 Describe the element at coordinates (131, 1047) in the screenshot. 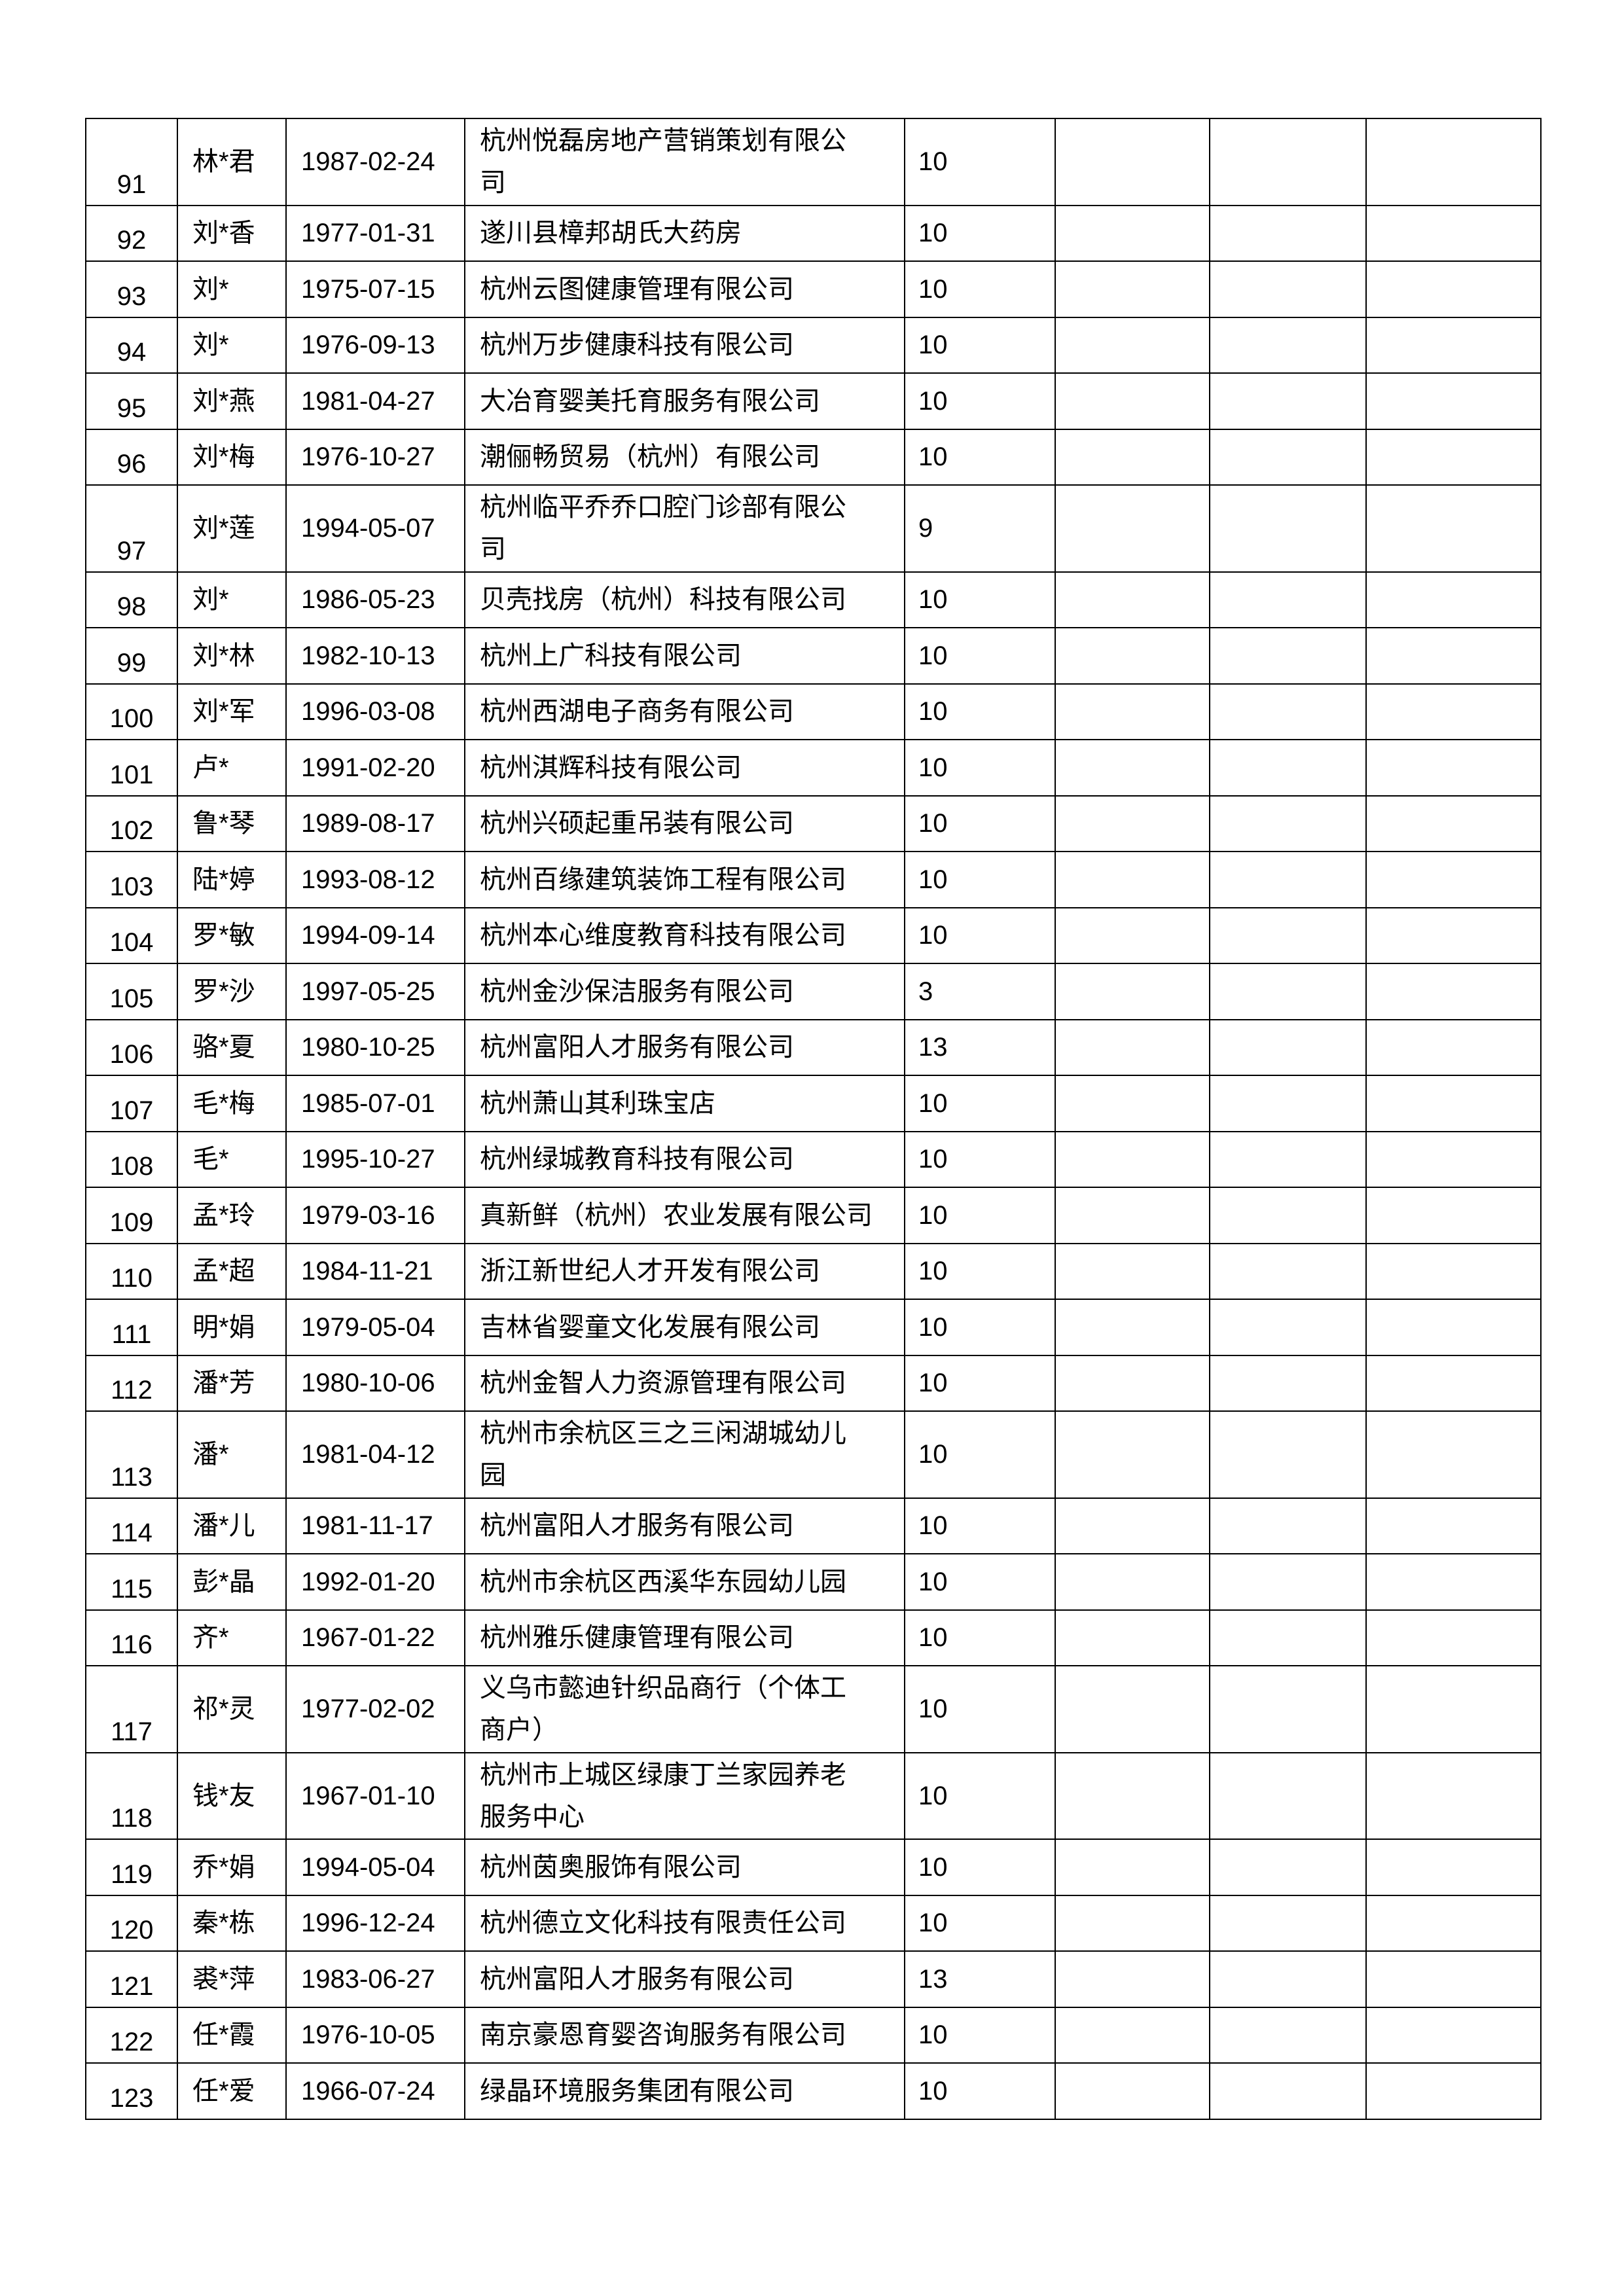

I see `row-number: 106` at that location.